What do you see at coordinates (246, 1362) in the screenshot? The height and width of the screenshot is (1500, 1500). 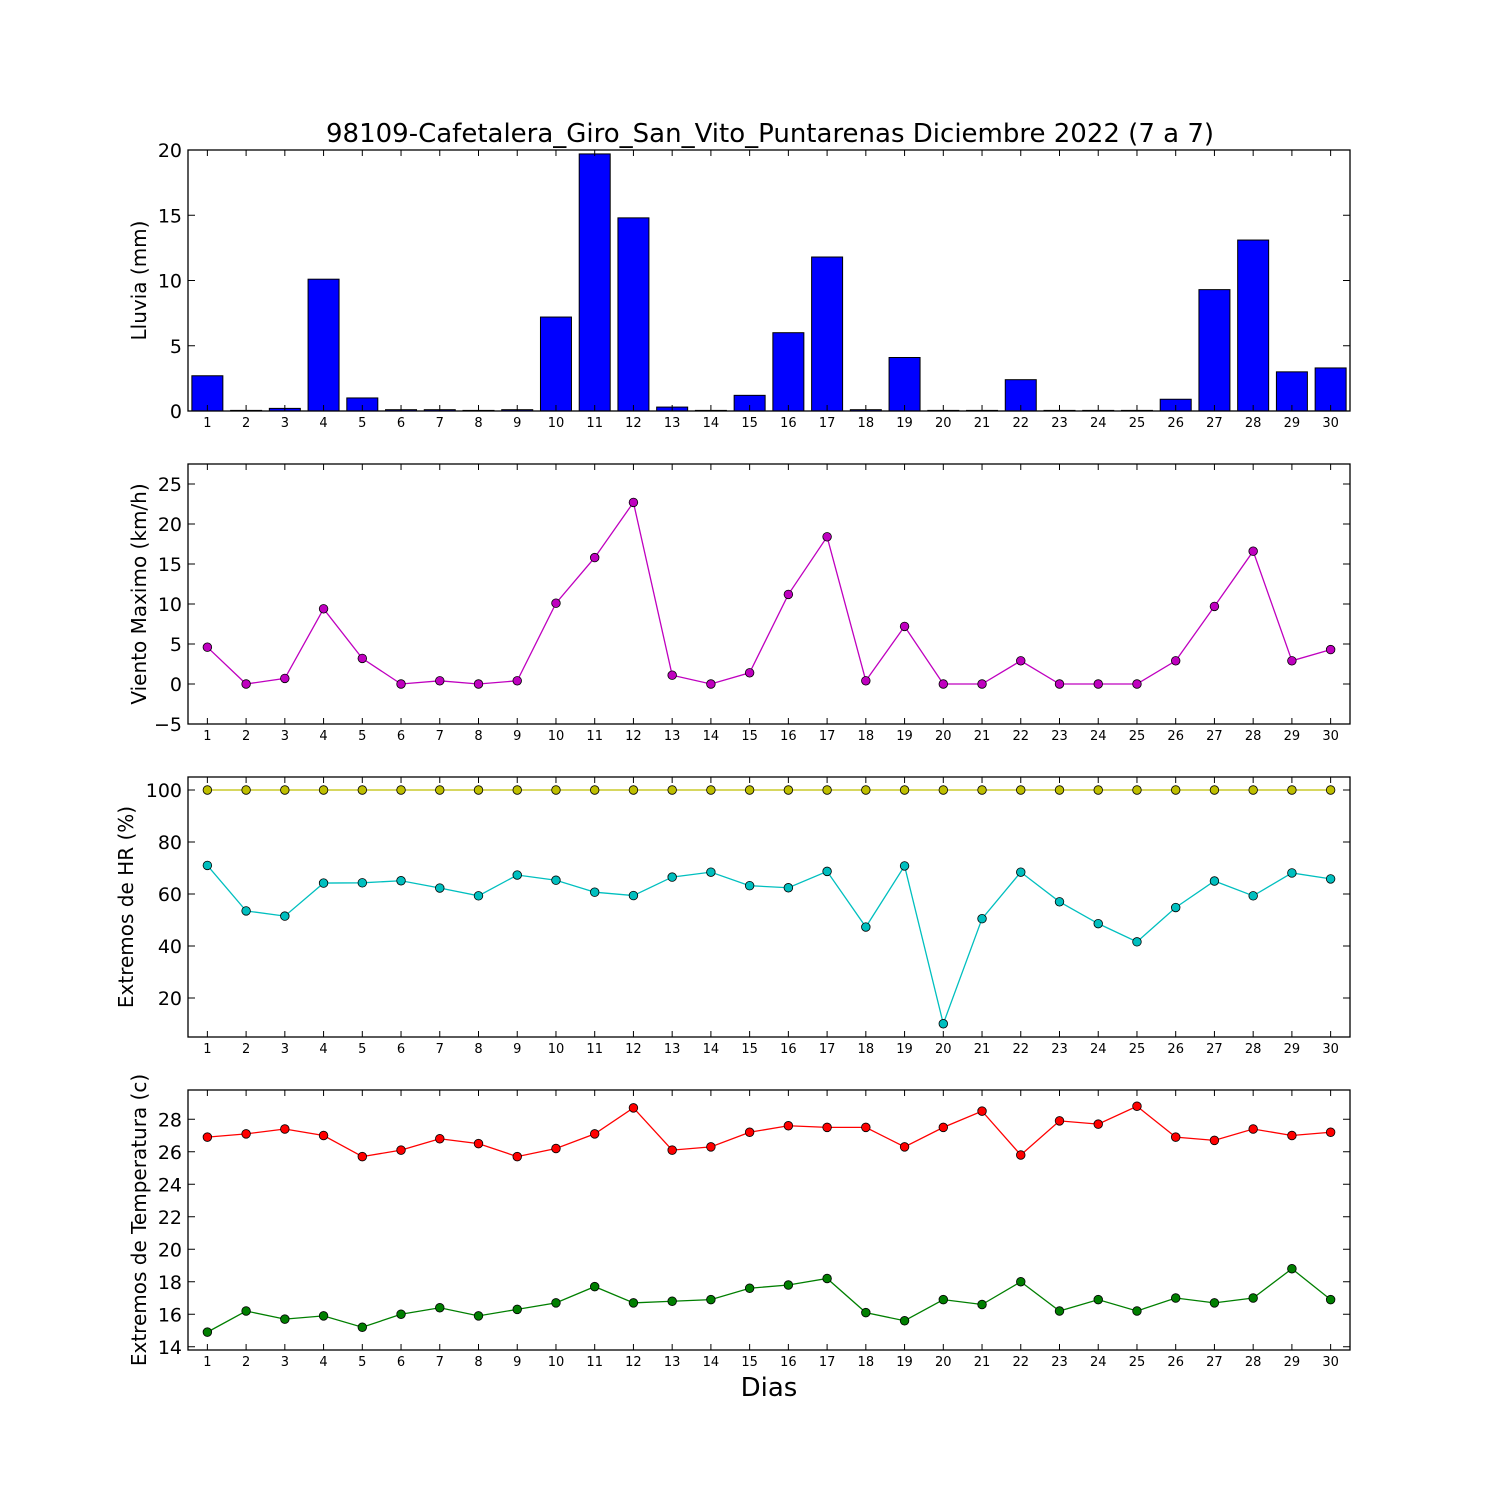 I see `x-tick-label: 2` at bounding box center [246, 1362].